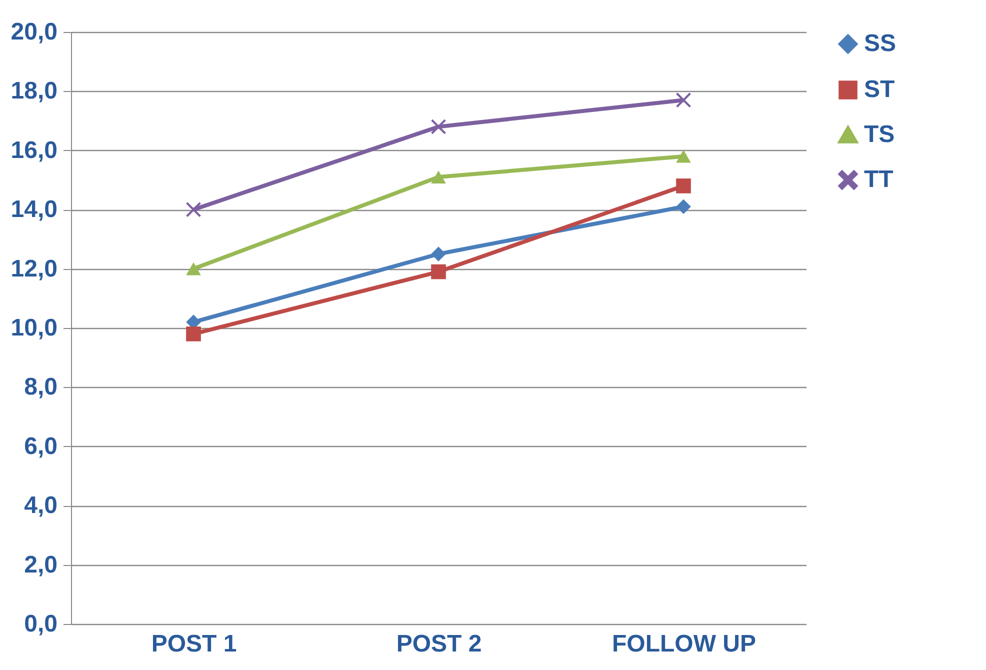 This screenshot has width=986, height=670. What do you see at coordinates (194, 644) in the screenshot?
I see `x-tick-label: POST 1` at bounding box center [194, 644].